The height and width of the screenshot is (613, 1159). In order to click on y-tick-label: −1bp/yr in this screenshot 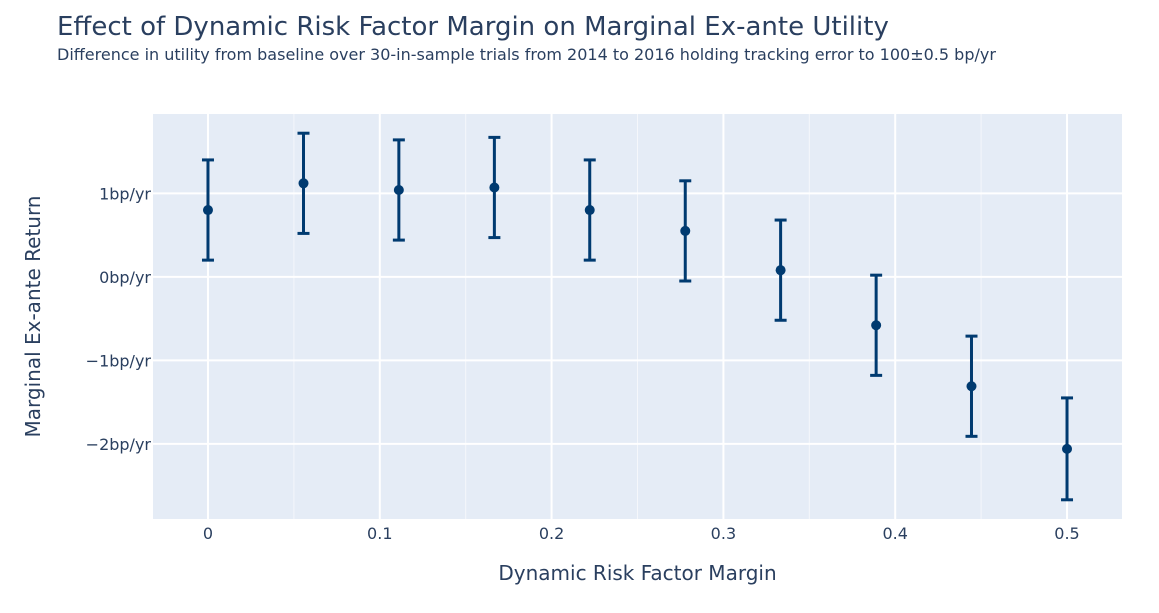, I will do `click(119, 360)`.